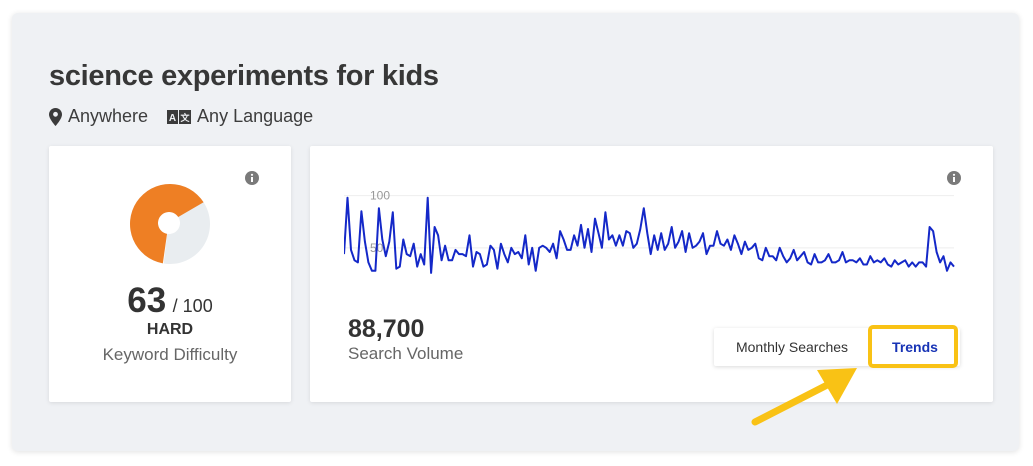  Describe the element at coordinates (804, 397) in the screenshot. I see `pointer-arrow-icon` at that location.